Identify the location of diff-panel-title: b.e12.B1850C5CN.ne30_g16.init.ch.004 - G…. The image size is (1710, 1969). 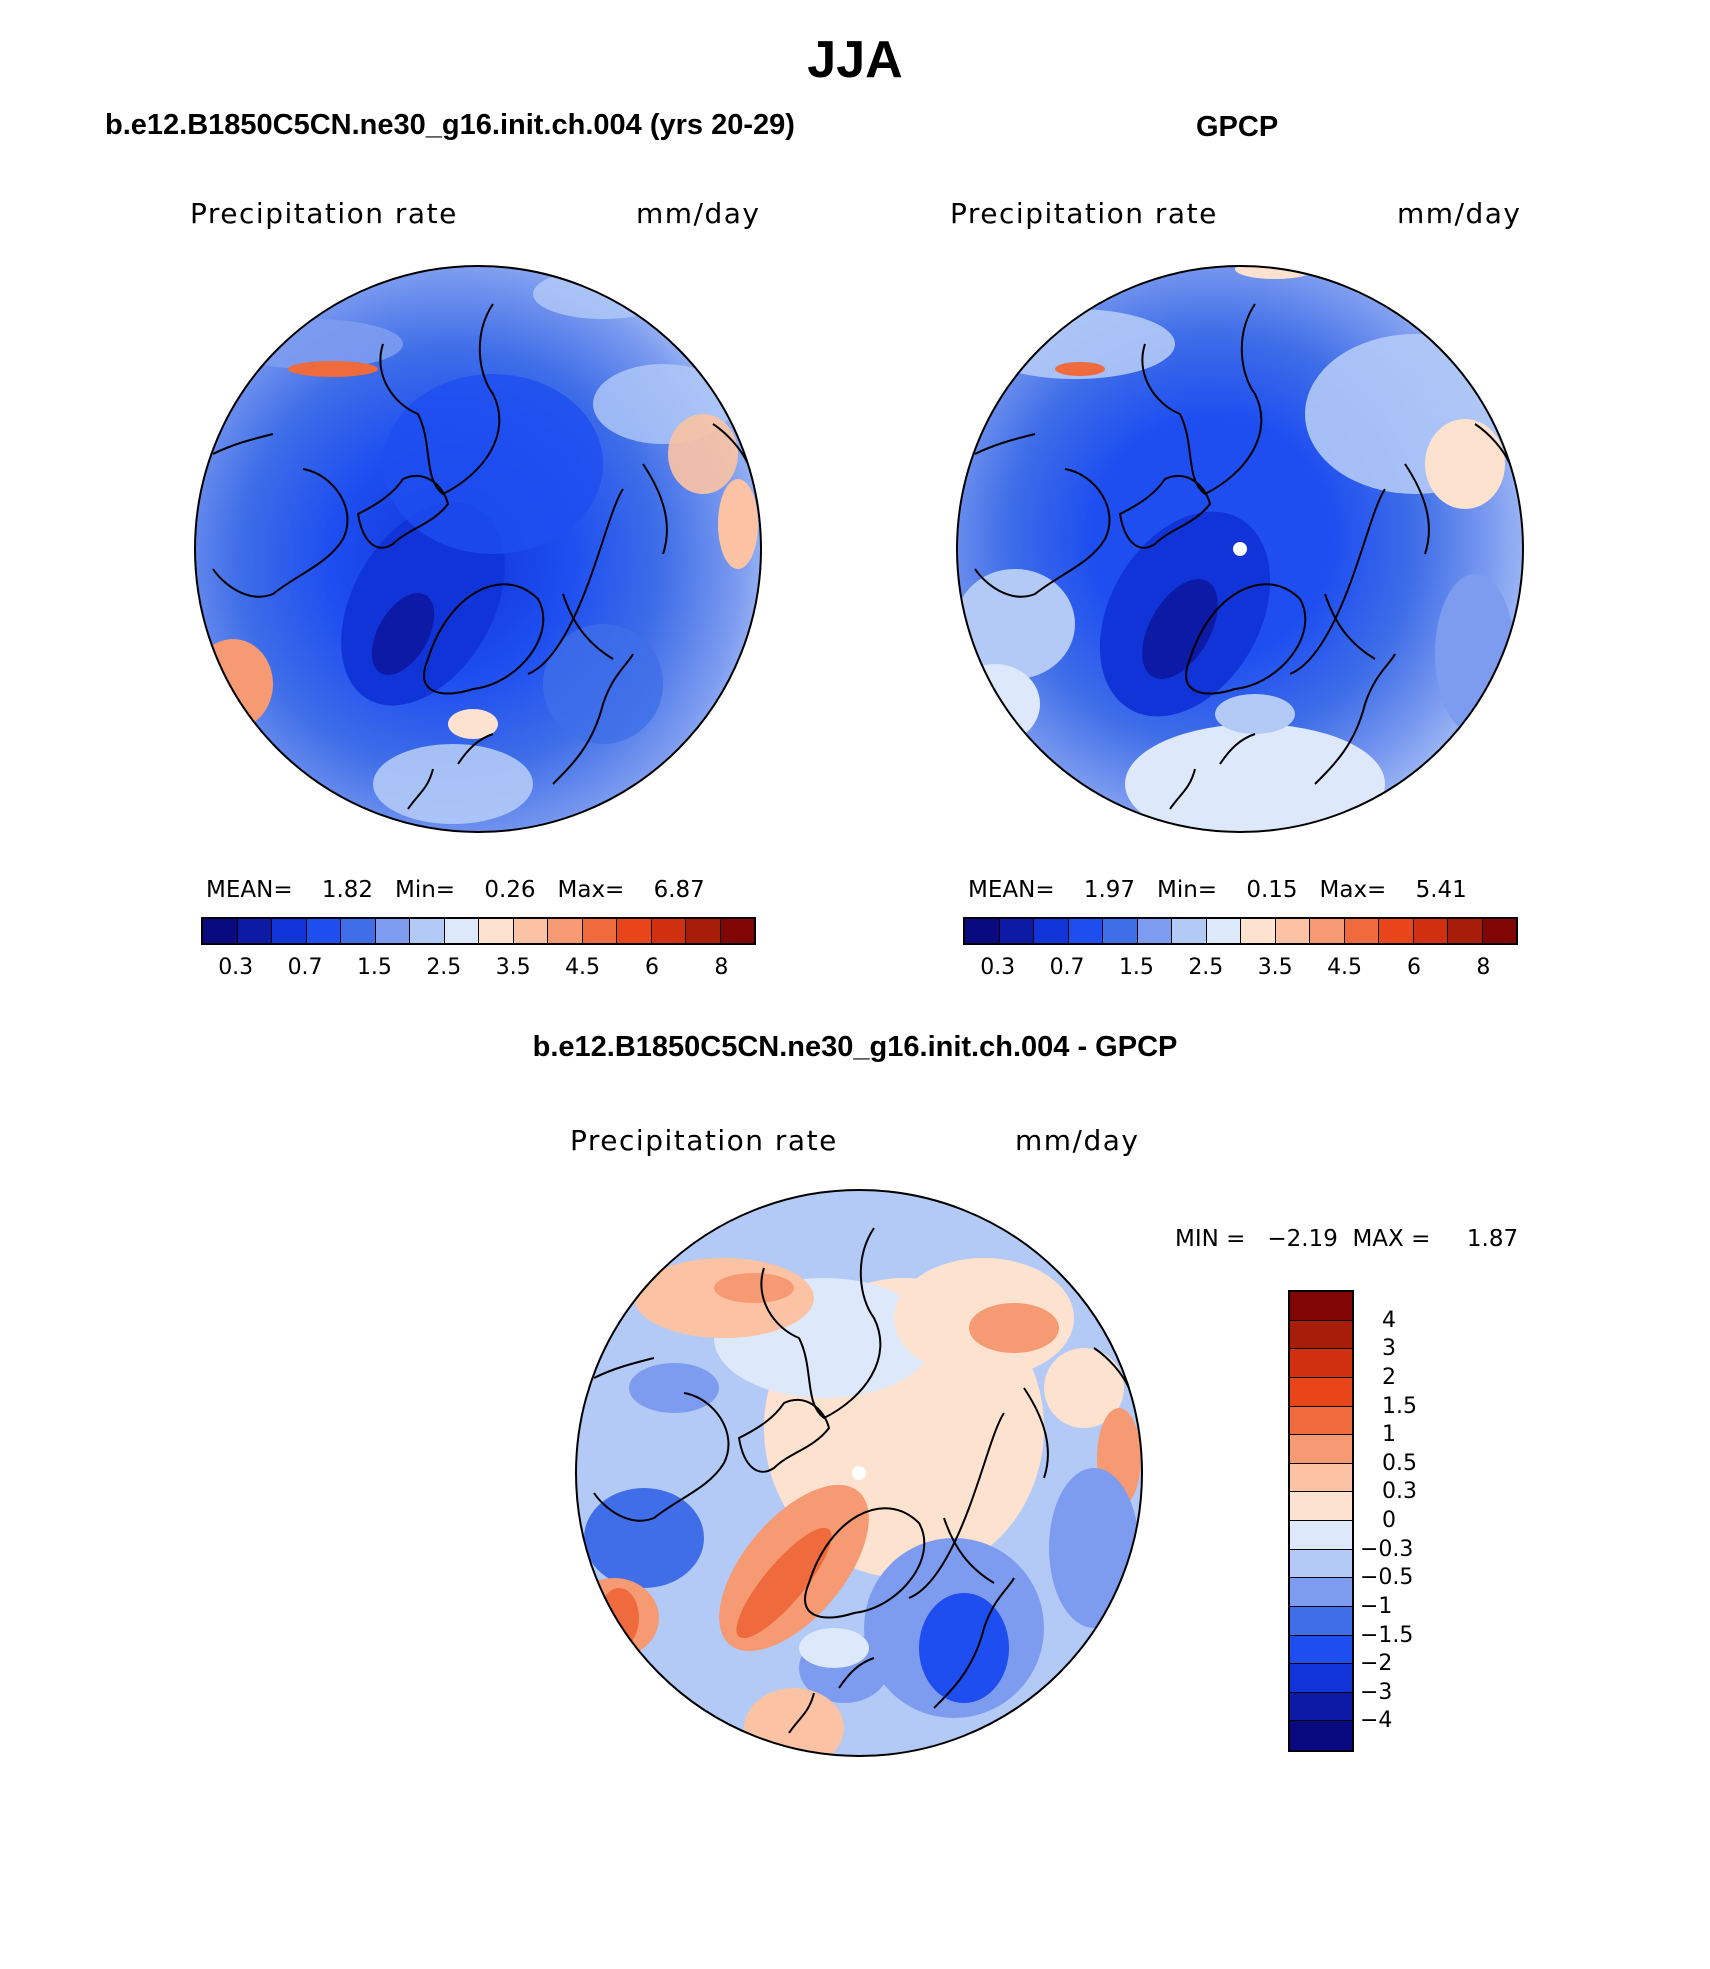
(855, 1047).